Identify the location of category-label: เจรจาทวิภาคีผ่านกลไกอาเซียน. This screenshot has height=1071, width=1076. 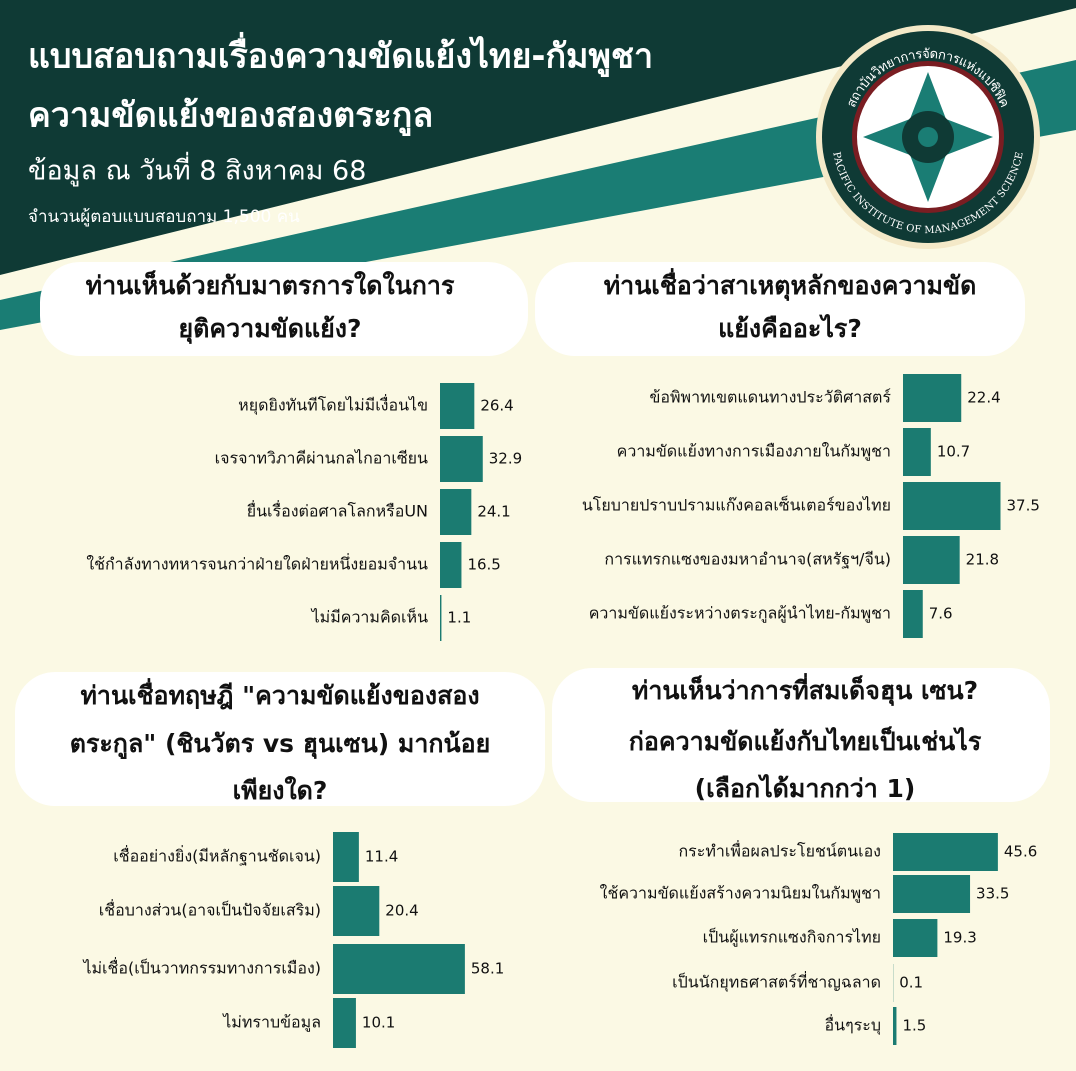
(321, 458).